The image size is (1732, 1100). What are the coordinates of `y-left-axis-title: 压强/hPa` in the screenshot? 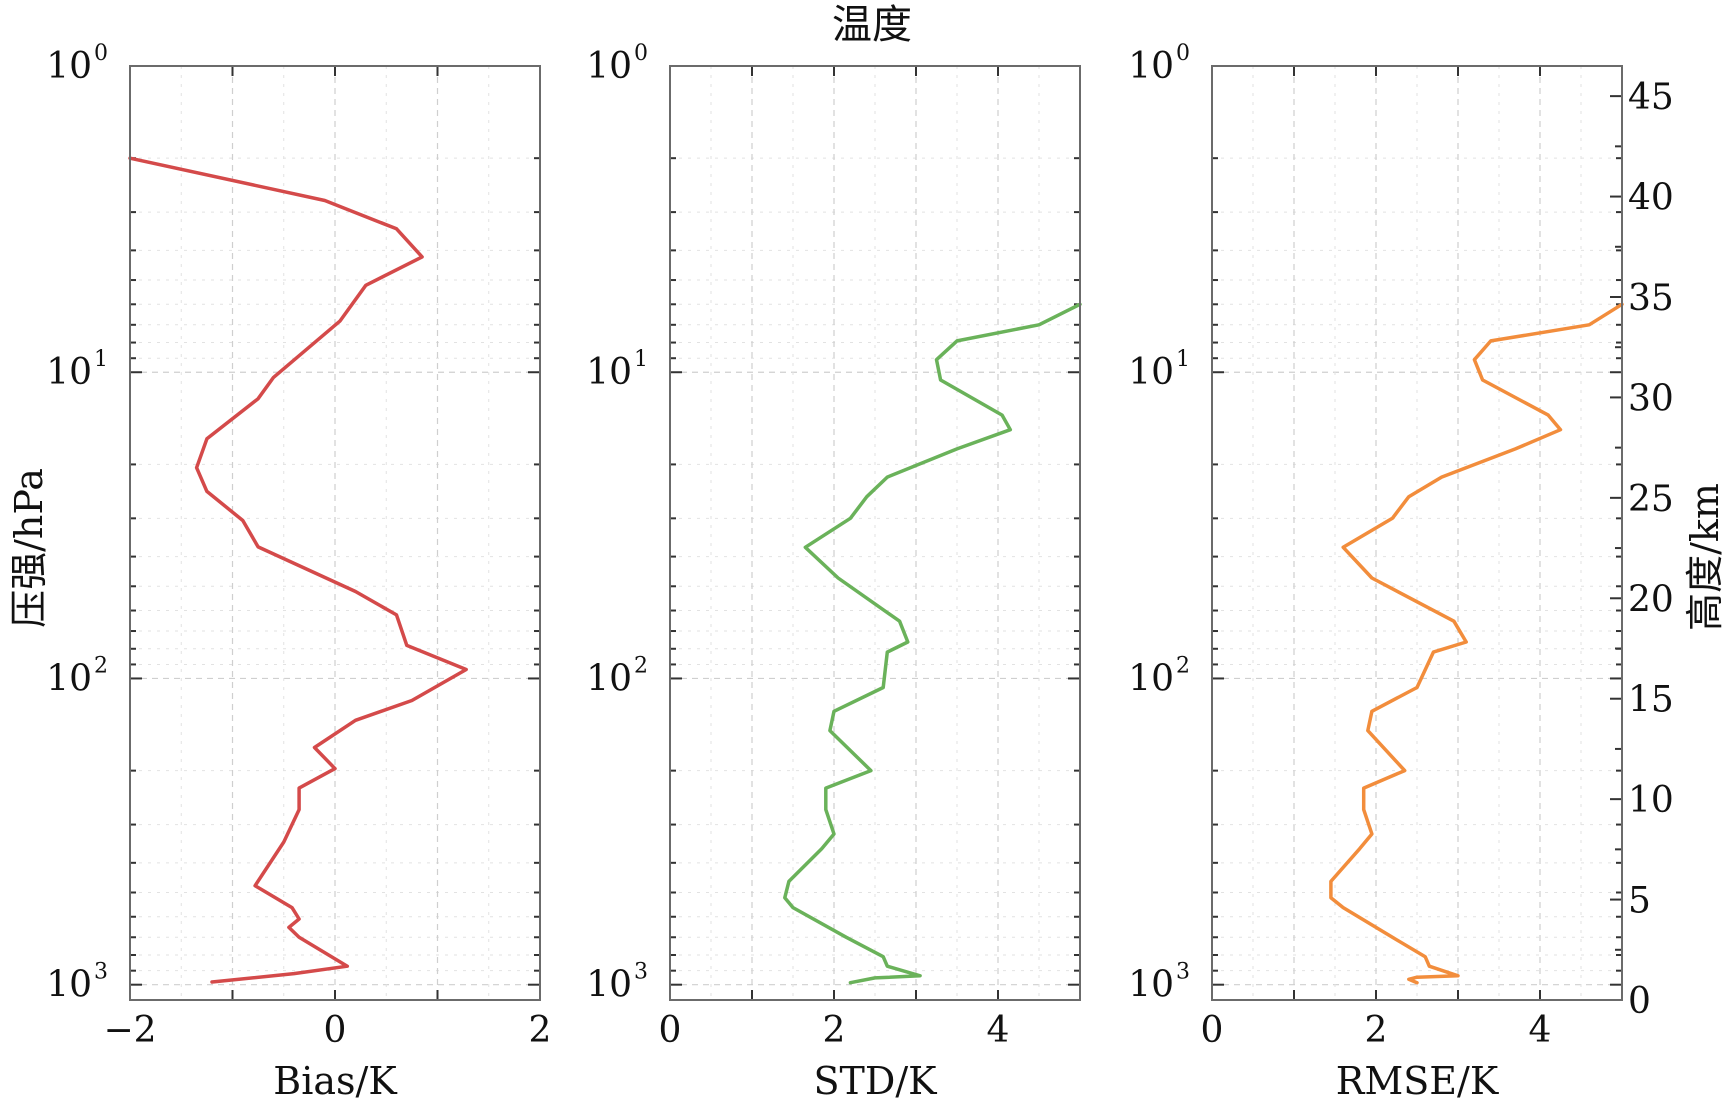 It's located at (29, 548).